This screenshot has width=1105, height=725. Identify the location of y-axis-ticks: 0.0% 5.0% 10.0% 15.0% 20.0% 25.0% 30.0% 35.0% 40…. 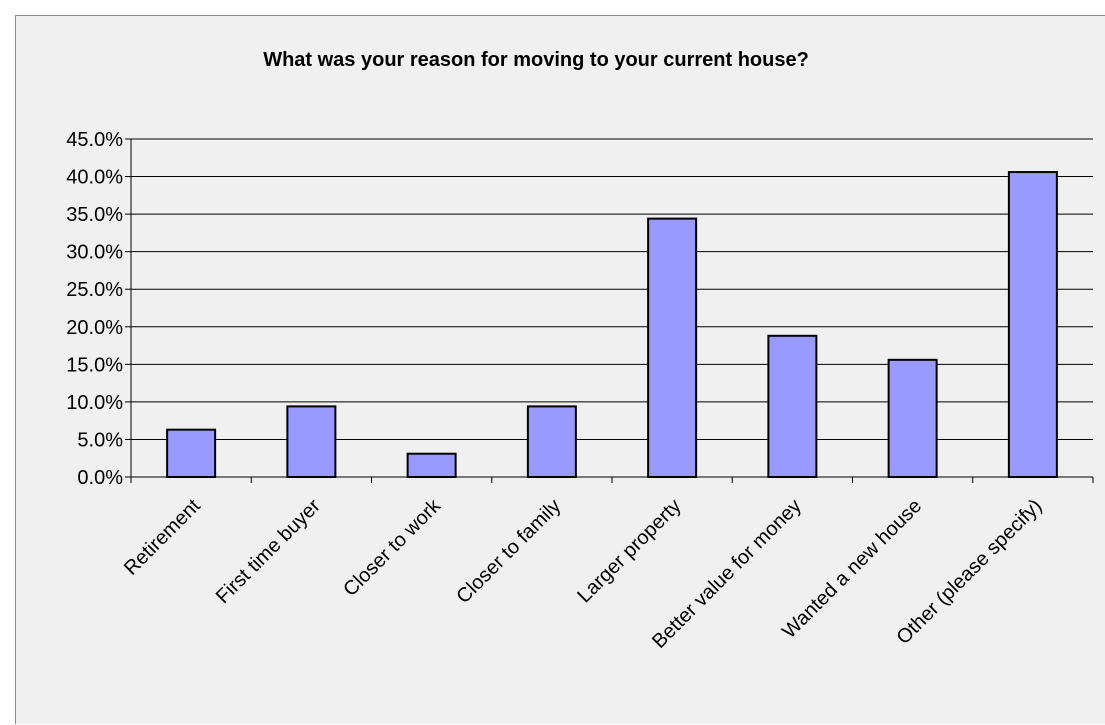
(98, 309).